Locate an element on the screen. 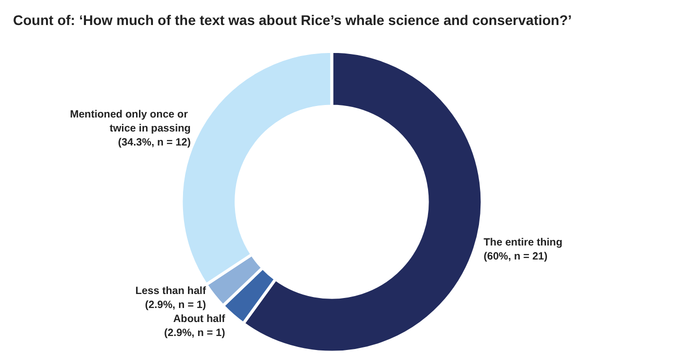 The width and height of the screenshot is (677, 354). data-label: (34.3%, n = 12) is located at coordinates (154, 142).